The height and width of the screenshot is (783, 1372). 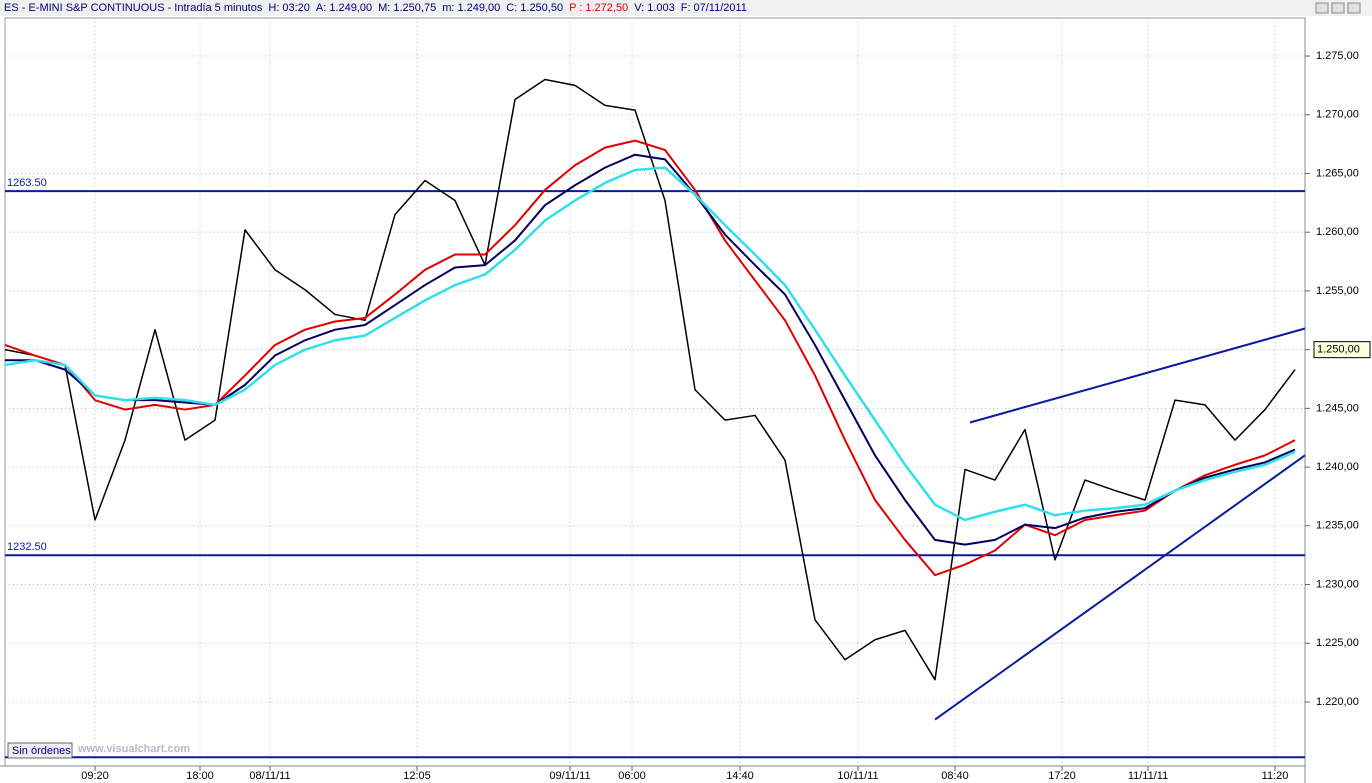 What do you see at coordinates (720, 8) in the screenshot?
I see `field-value: 07/11/2011` at bounding box center [720, 8].